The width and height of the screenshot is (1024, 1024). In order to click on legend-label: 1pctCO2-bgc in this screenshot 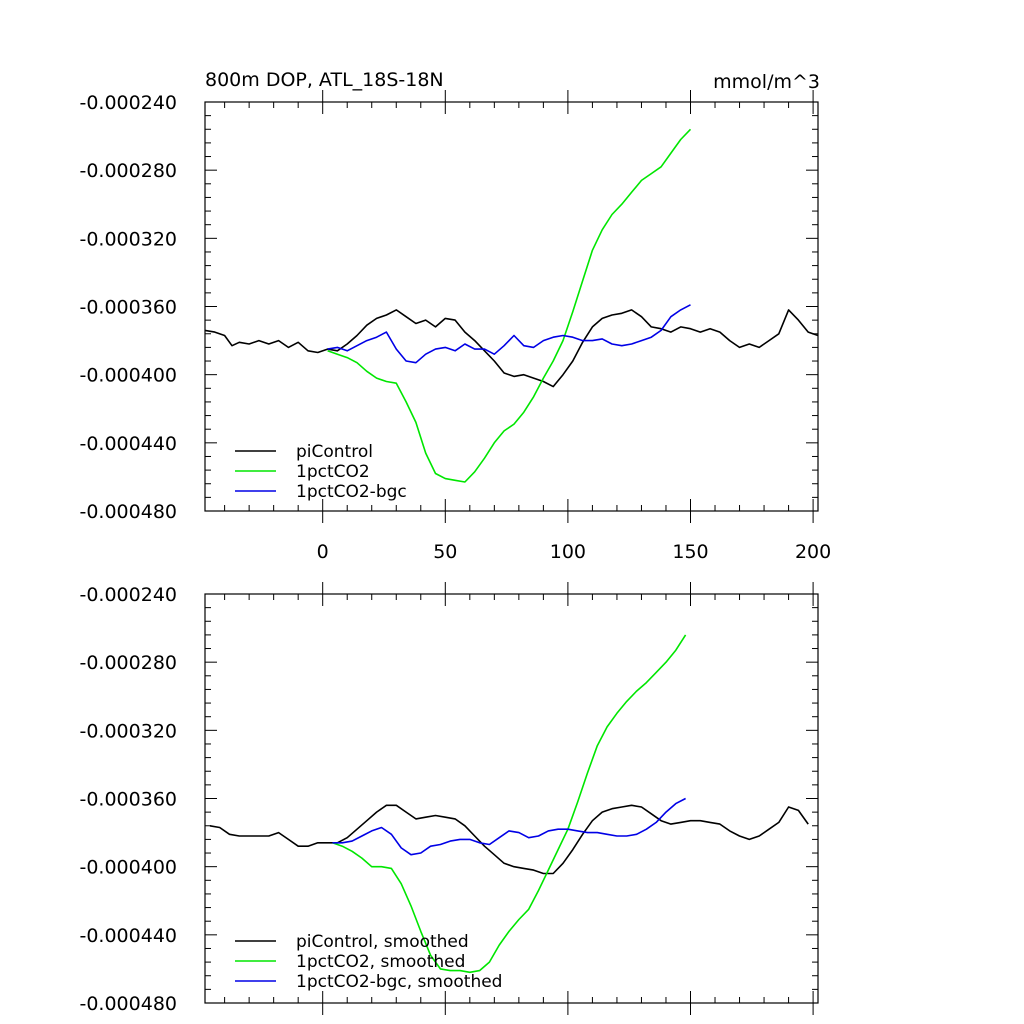, I will do `click(351, 492)`.